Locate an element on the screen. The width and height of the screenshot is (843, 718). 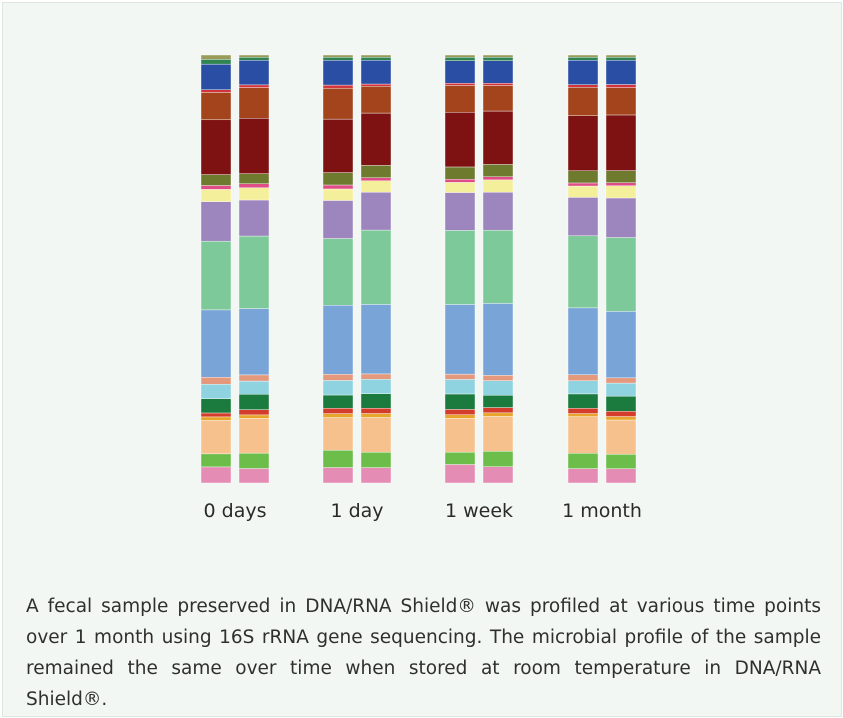
x-tick-label: 0 days is located at coordinates (235, 511).